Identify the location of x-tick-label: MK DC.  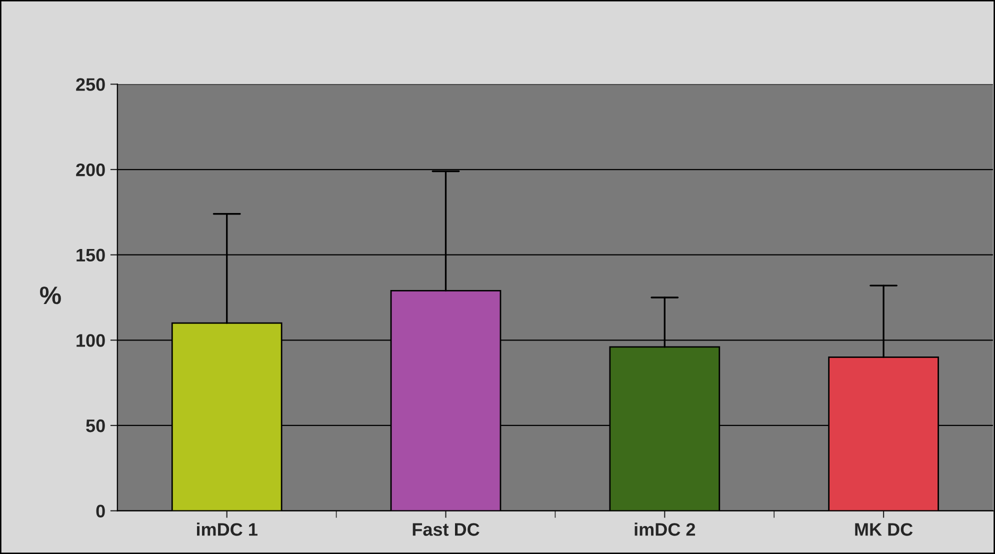
(884, 529).